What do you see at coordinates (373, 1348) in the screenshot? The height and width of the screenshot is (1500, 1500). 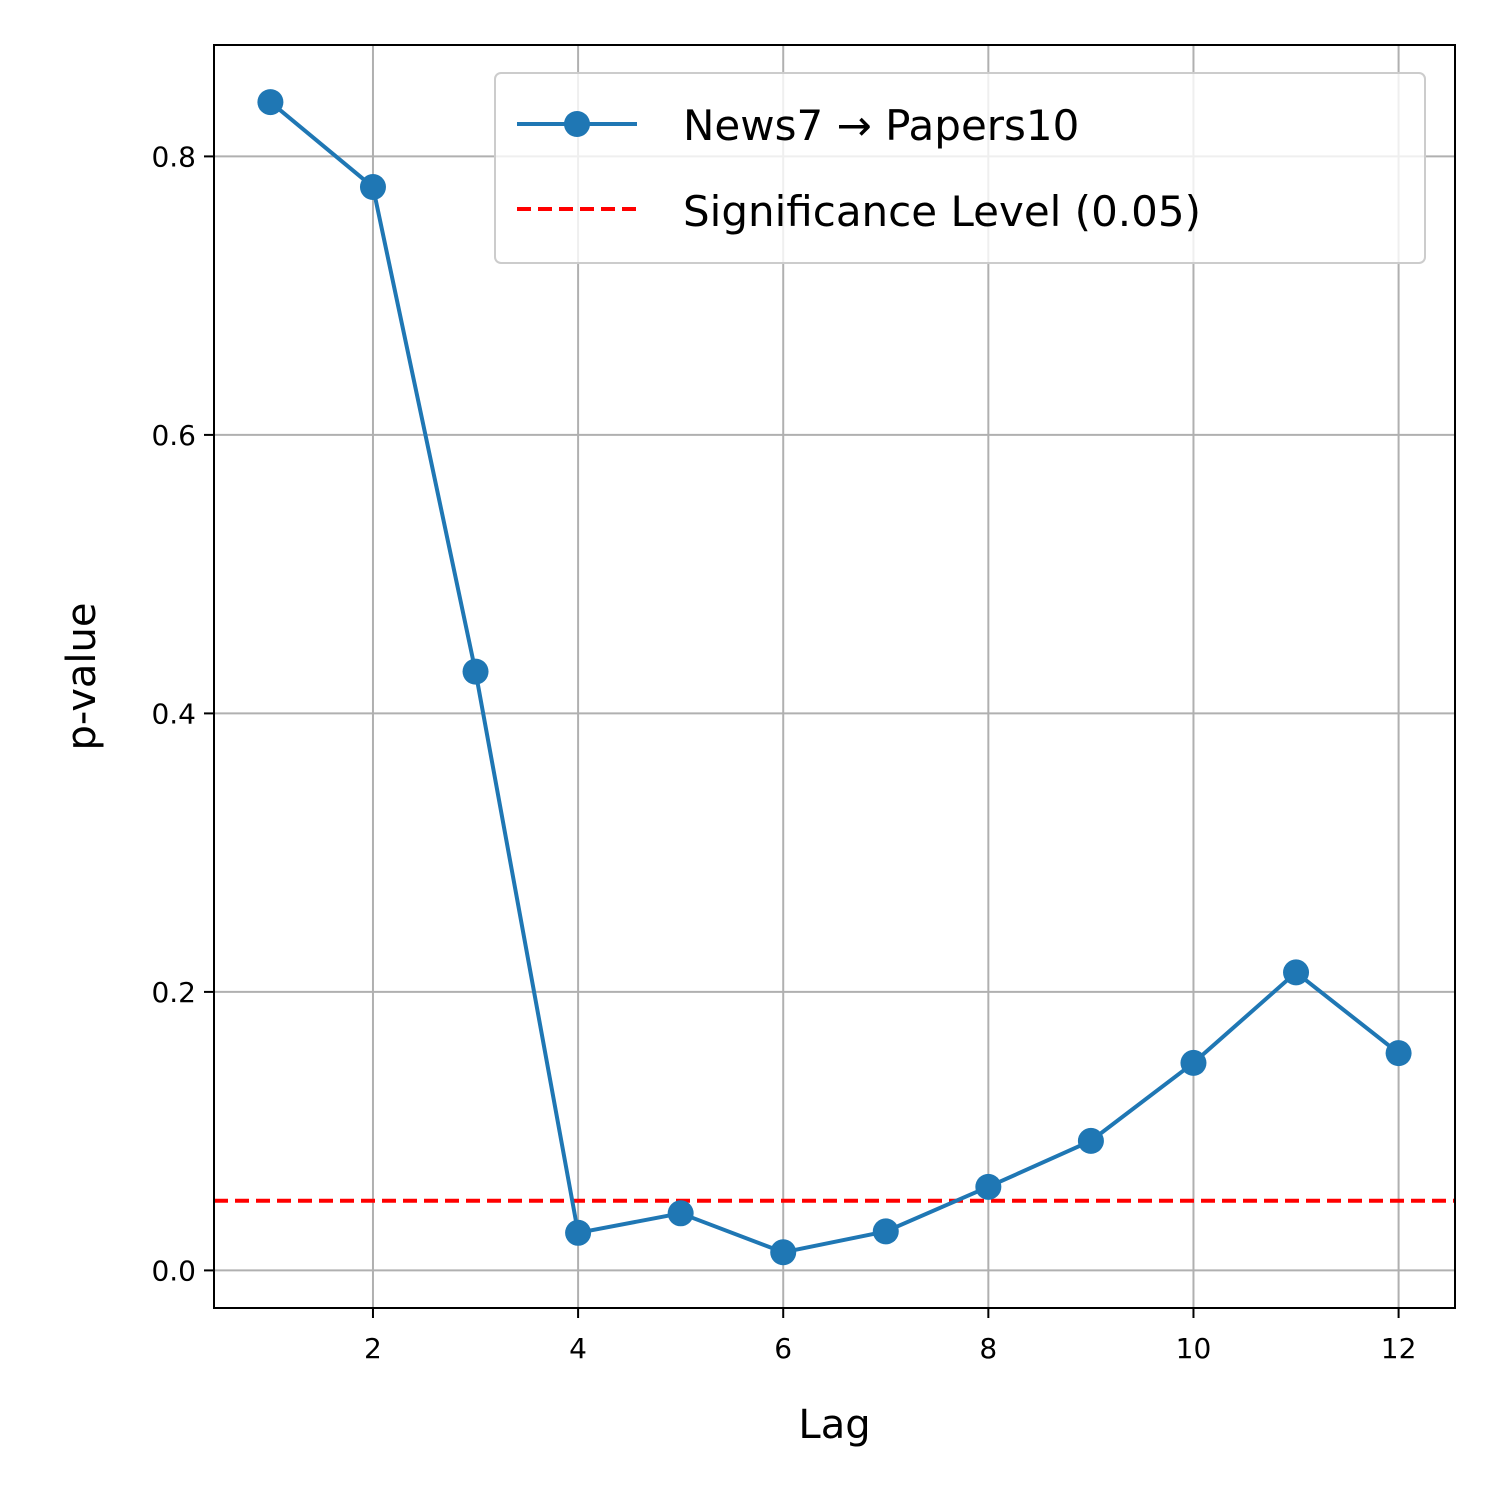 I see `x-tick-label: 2` at bounding box center [373, 1348].